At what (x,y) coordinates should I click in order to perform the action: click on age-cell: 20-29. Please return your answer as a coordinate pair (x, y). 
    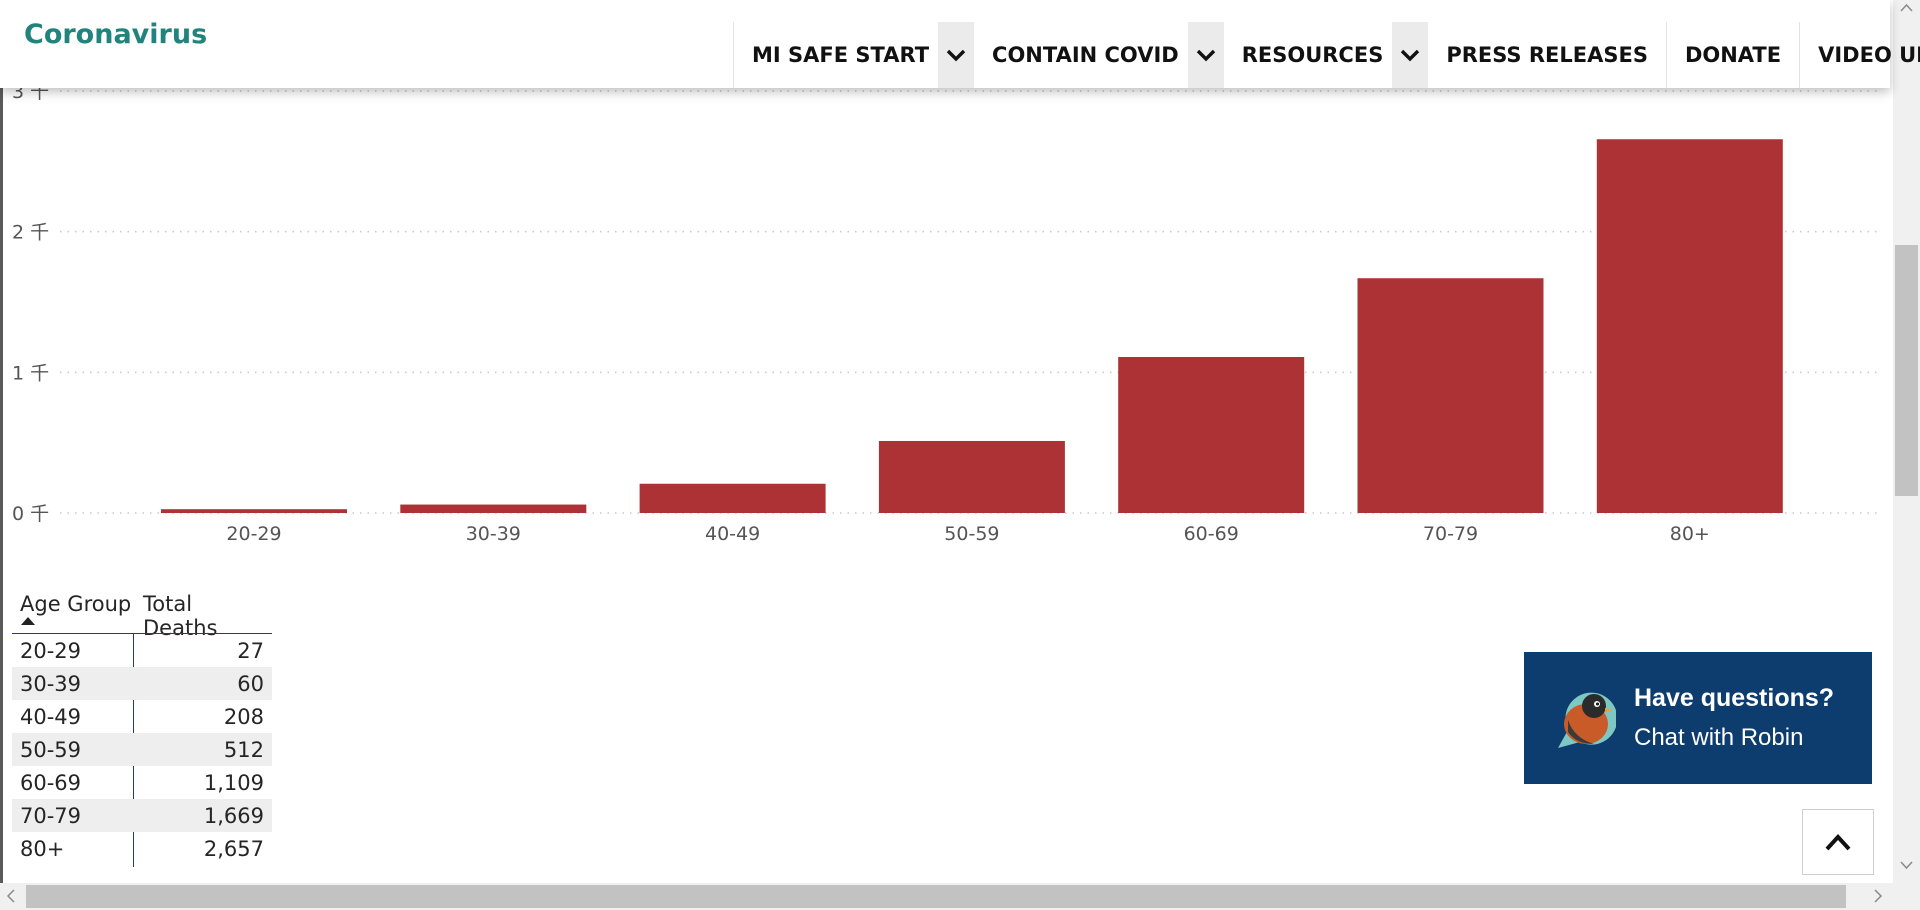
    Looking at the image, I should click on (51, 651).